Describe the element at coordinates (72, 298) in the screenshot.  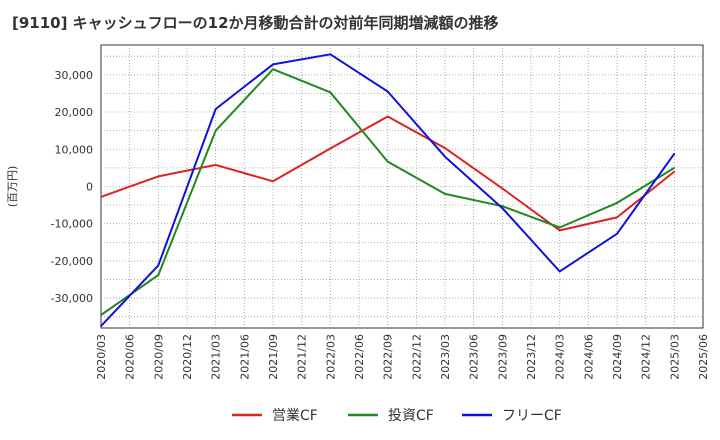
I see `y-tick-label: -30,000` at that location.